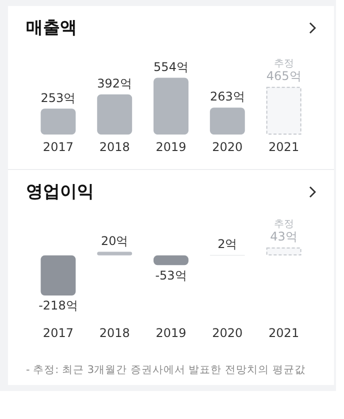  I want to click on data-label: 392억, so click(114, 83).